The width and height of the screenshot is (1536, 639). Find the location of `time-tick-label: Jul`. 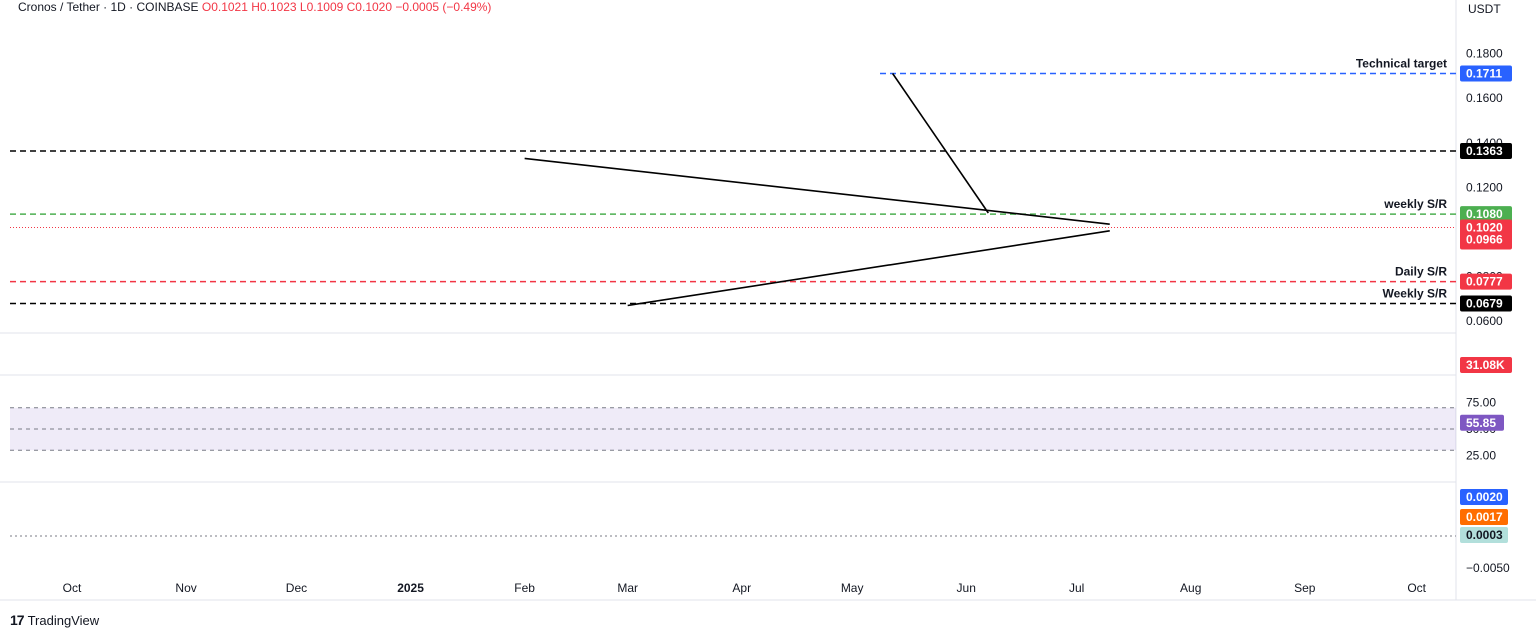

time-tick-label: Jul is located at coordinates (1076, 588).